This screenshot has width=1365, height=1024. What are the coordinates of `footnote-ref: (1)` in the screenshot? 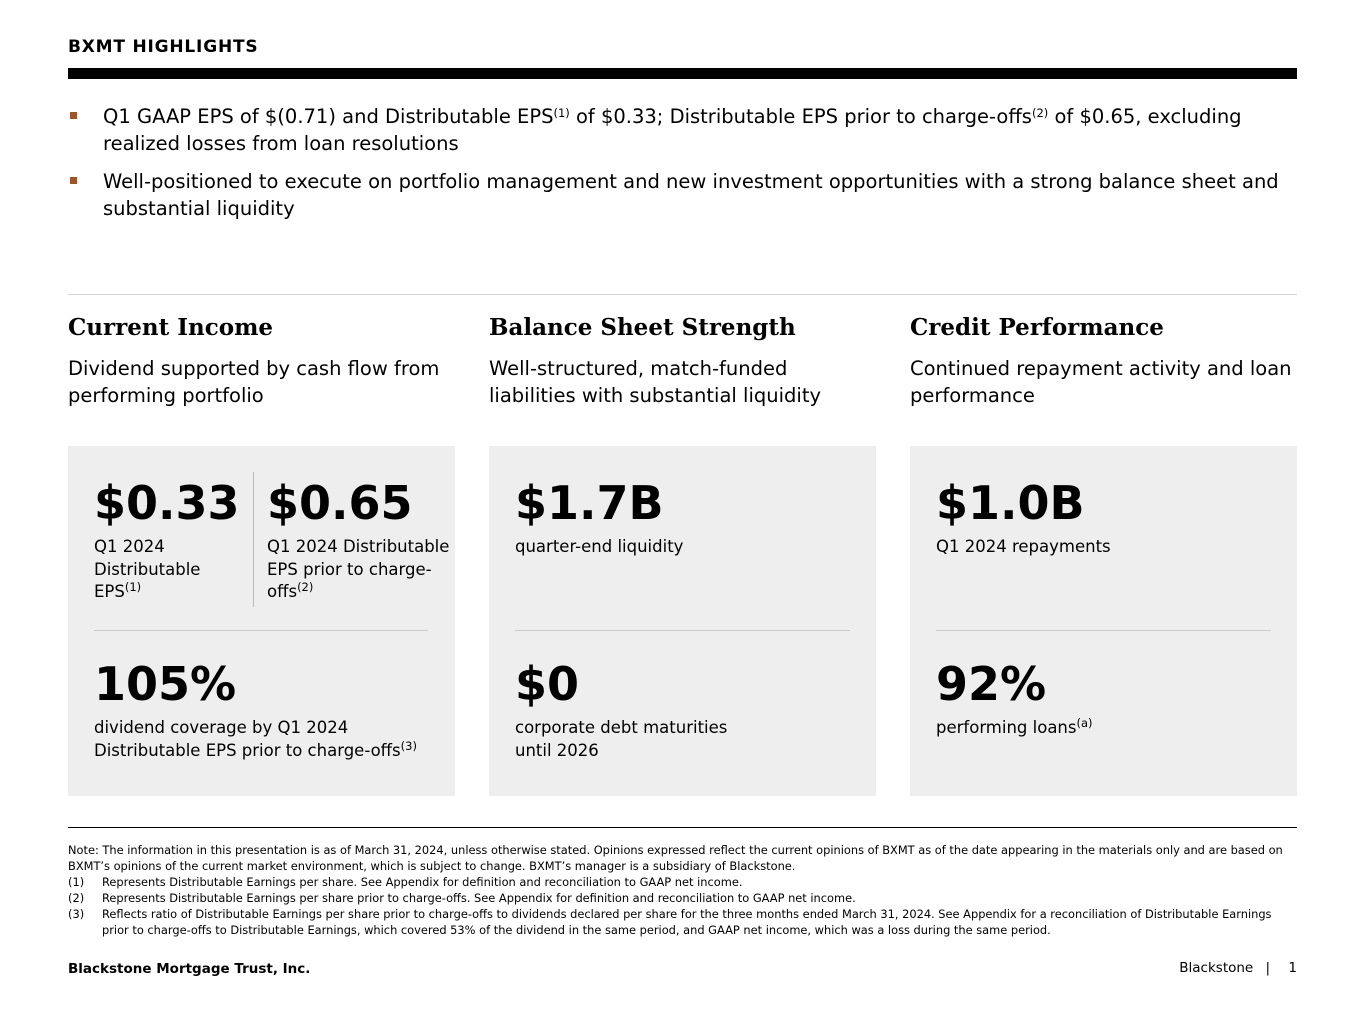 It's located at (561, 113).